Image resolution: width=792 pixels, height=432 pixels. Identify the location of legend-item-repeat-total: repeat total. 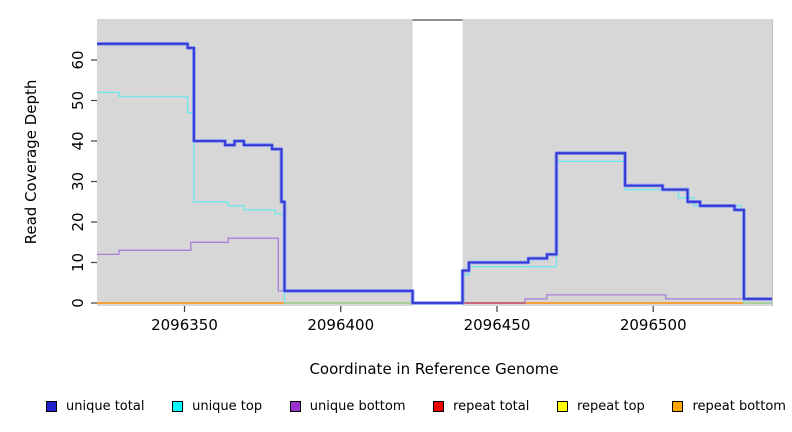
(481, 406).